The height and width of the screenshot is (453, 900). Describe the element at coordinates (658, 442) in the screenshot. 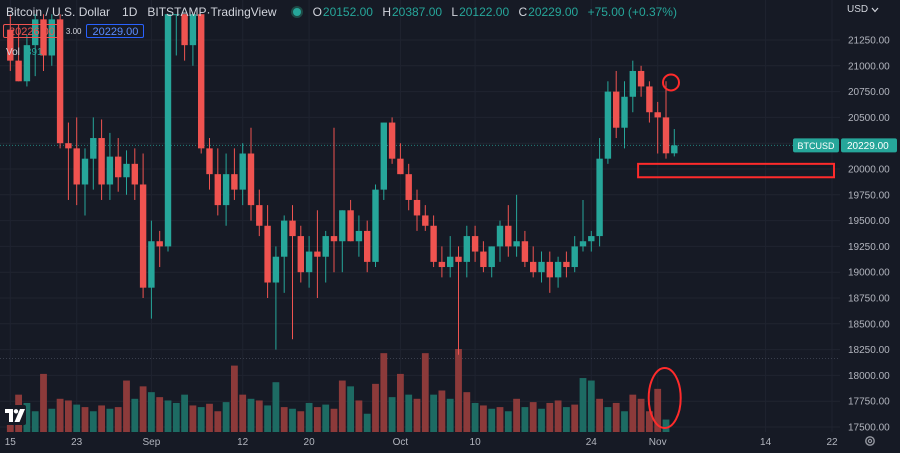

I see `time-tick-label: Nov` at that location.